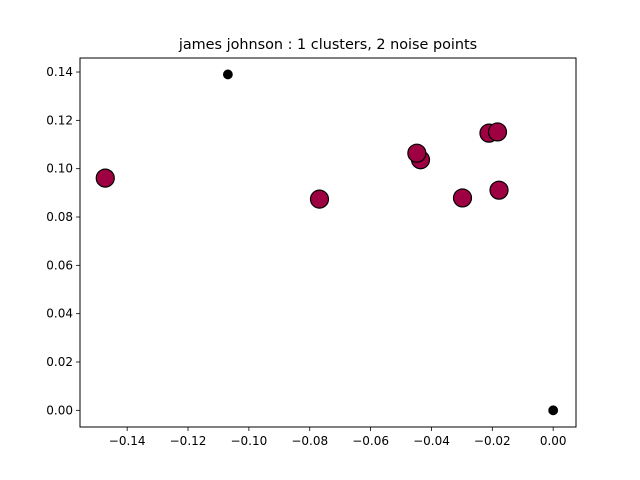 This screenshot has width=640, height=480. Describe the element at coordinates (59, 120) in the screenshot. I see `y-tick-label: 0.12` at that location.